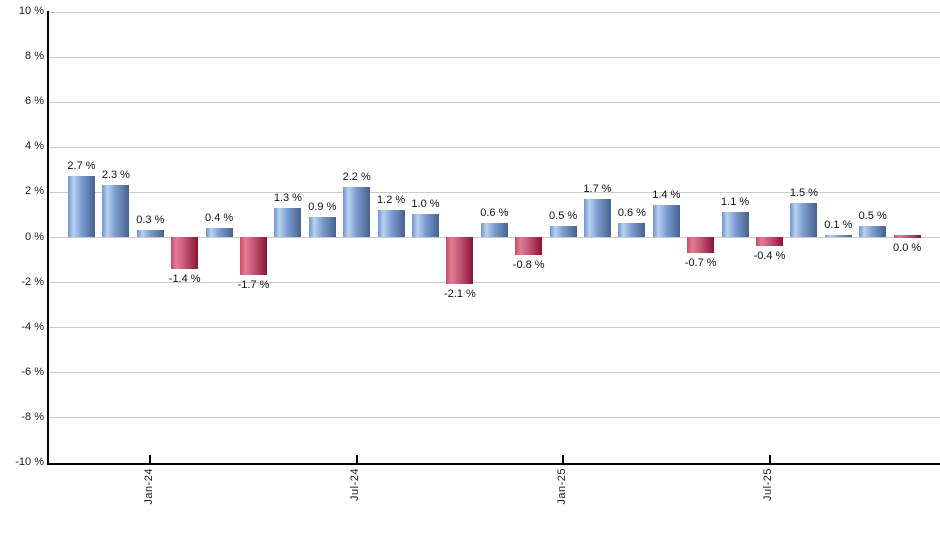 The width and height of the screenshot is (940, 550). Describe the element at coordinates (32, 371) in the screenshot. I see `y-tick-label: -6 %` at that location.